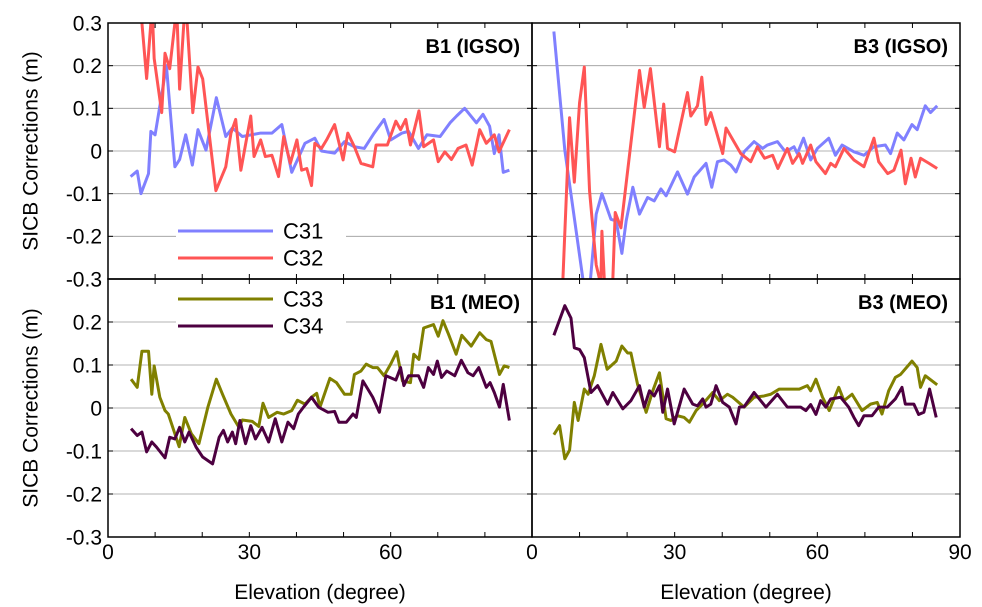 The height and width of the screenshot is (607, 982). Describe the element at coordinates (903, 303) in the screenshot. I see `text: B3 (MEO)` at that location.